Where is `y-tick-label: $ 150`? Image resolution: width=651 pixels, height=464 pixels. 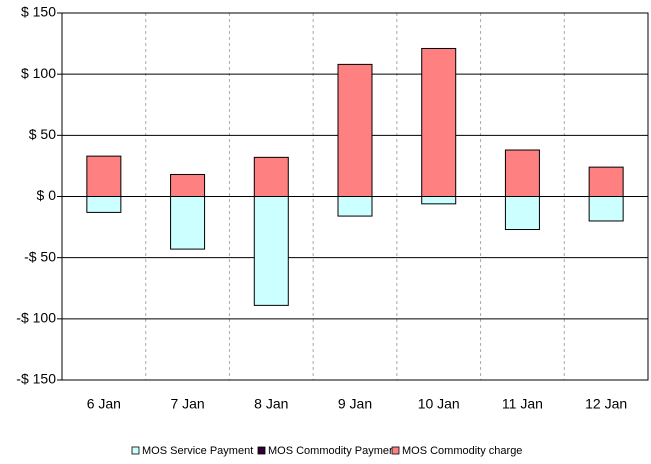
y-tick-label: $ 150 is located at coordinates (38, 12).